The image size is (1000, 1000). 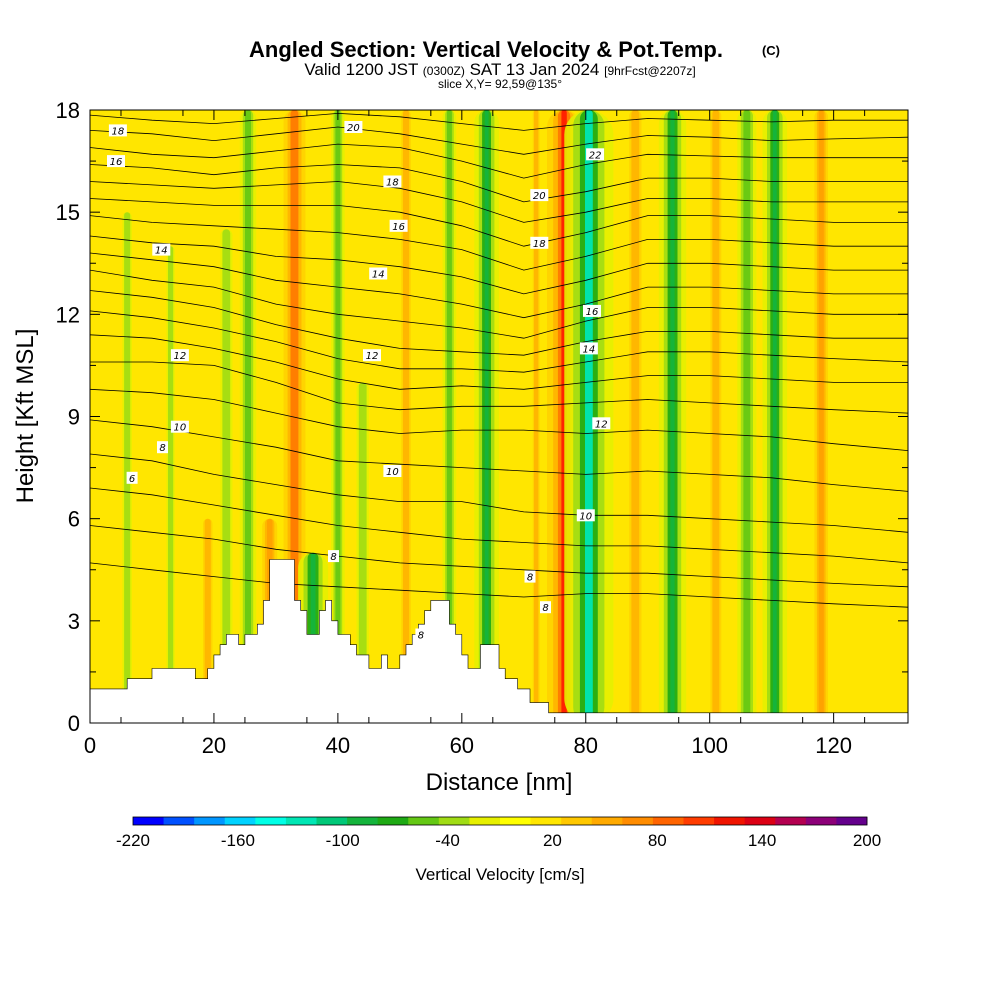 What do you see at coordinates (214, 745) in the screenshot?
I see `x-tick-label: 20` at bounding box center [214, 745].